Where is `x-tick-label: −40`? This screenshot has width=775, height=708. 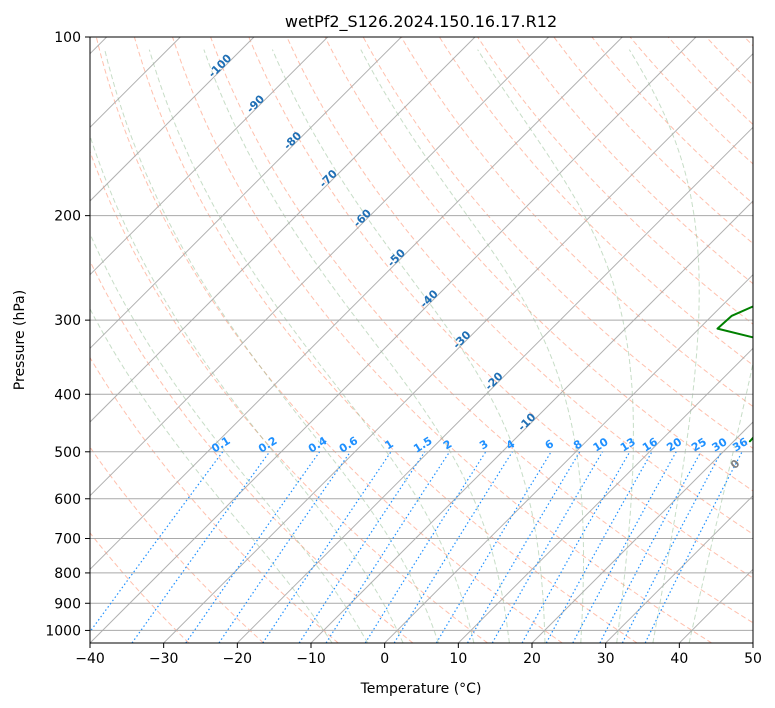 x-tick-label: −40 is located at coordinates (90, 659).